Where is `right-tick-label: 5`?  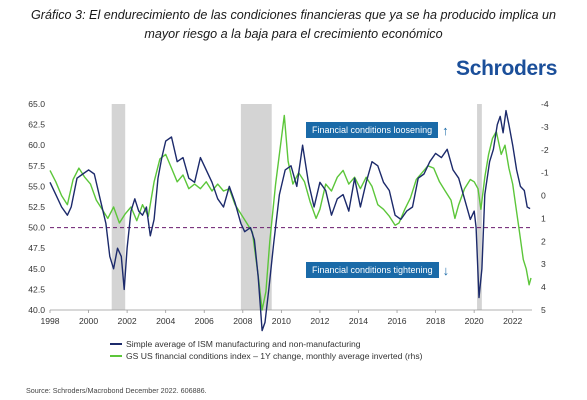 right-tick-label: 5 is located at coordinates (543, 310).